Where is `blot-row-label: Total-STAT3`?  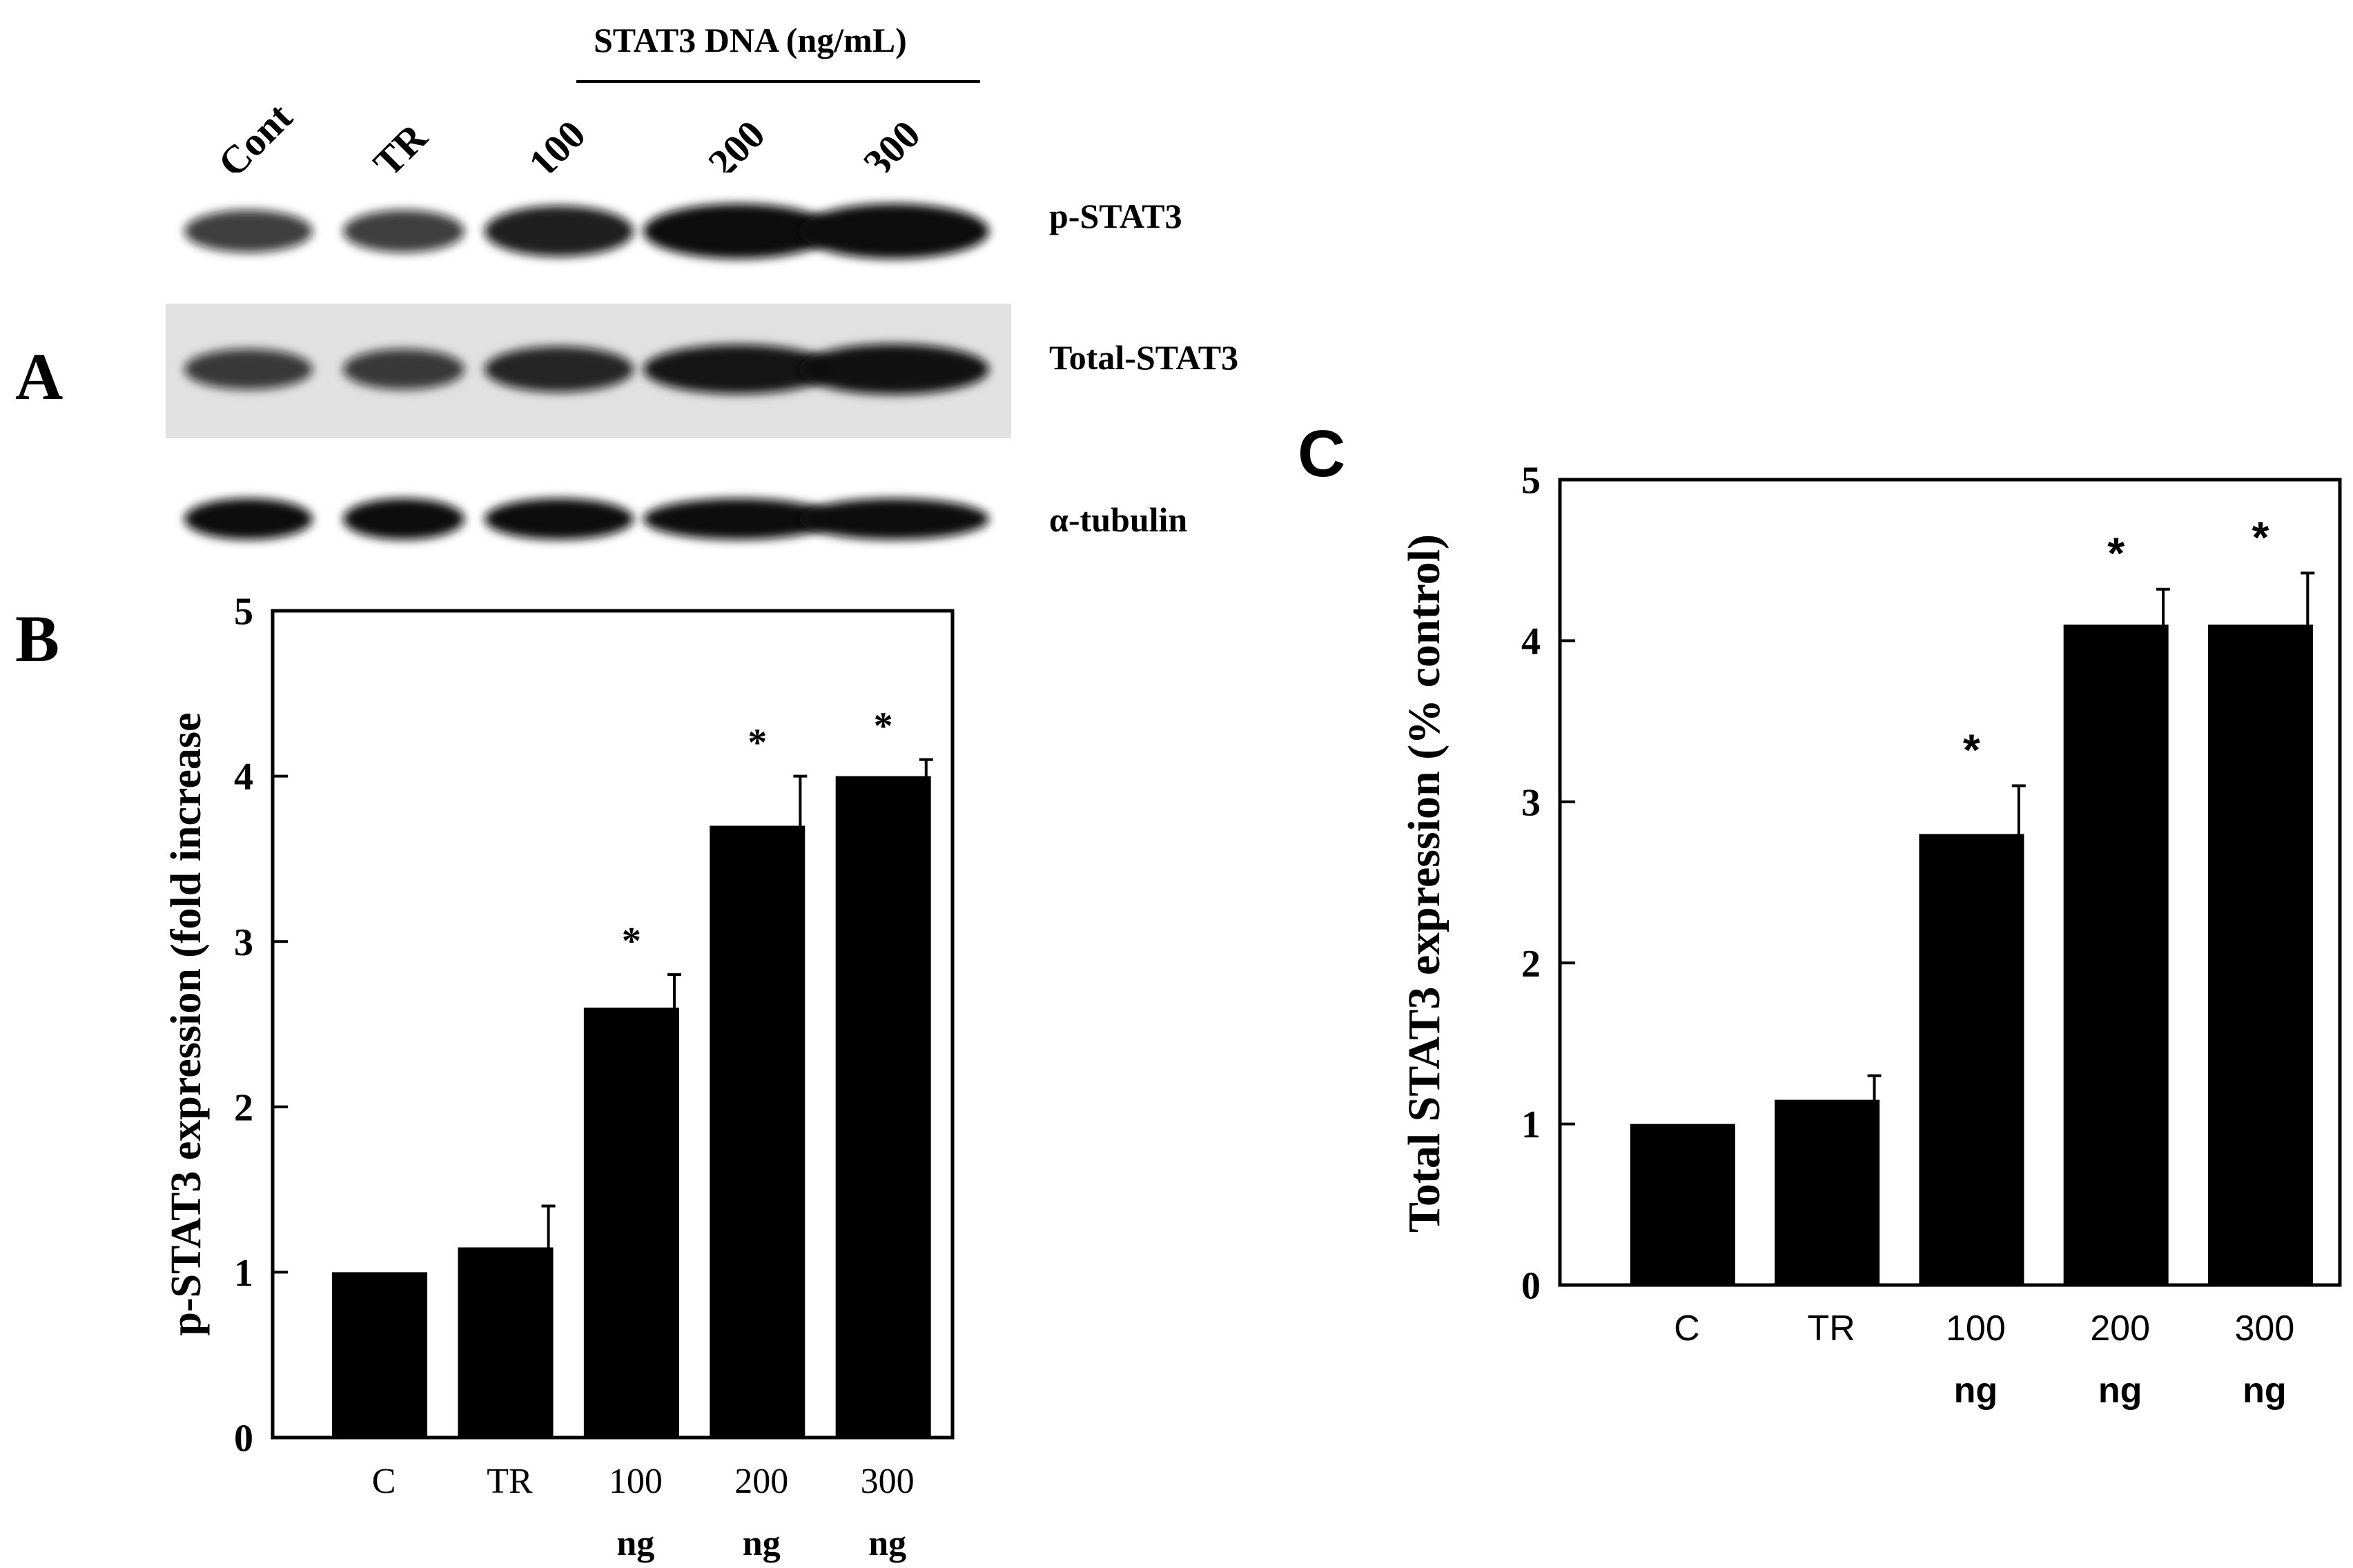 blot-row-label: Total-STAT3 is located at coordinates (1143, 357).